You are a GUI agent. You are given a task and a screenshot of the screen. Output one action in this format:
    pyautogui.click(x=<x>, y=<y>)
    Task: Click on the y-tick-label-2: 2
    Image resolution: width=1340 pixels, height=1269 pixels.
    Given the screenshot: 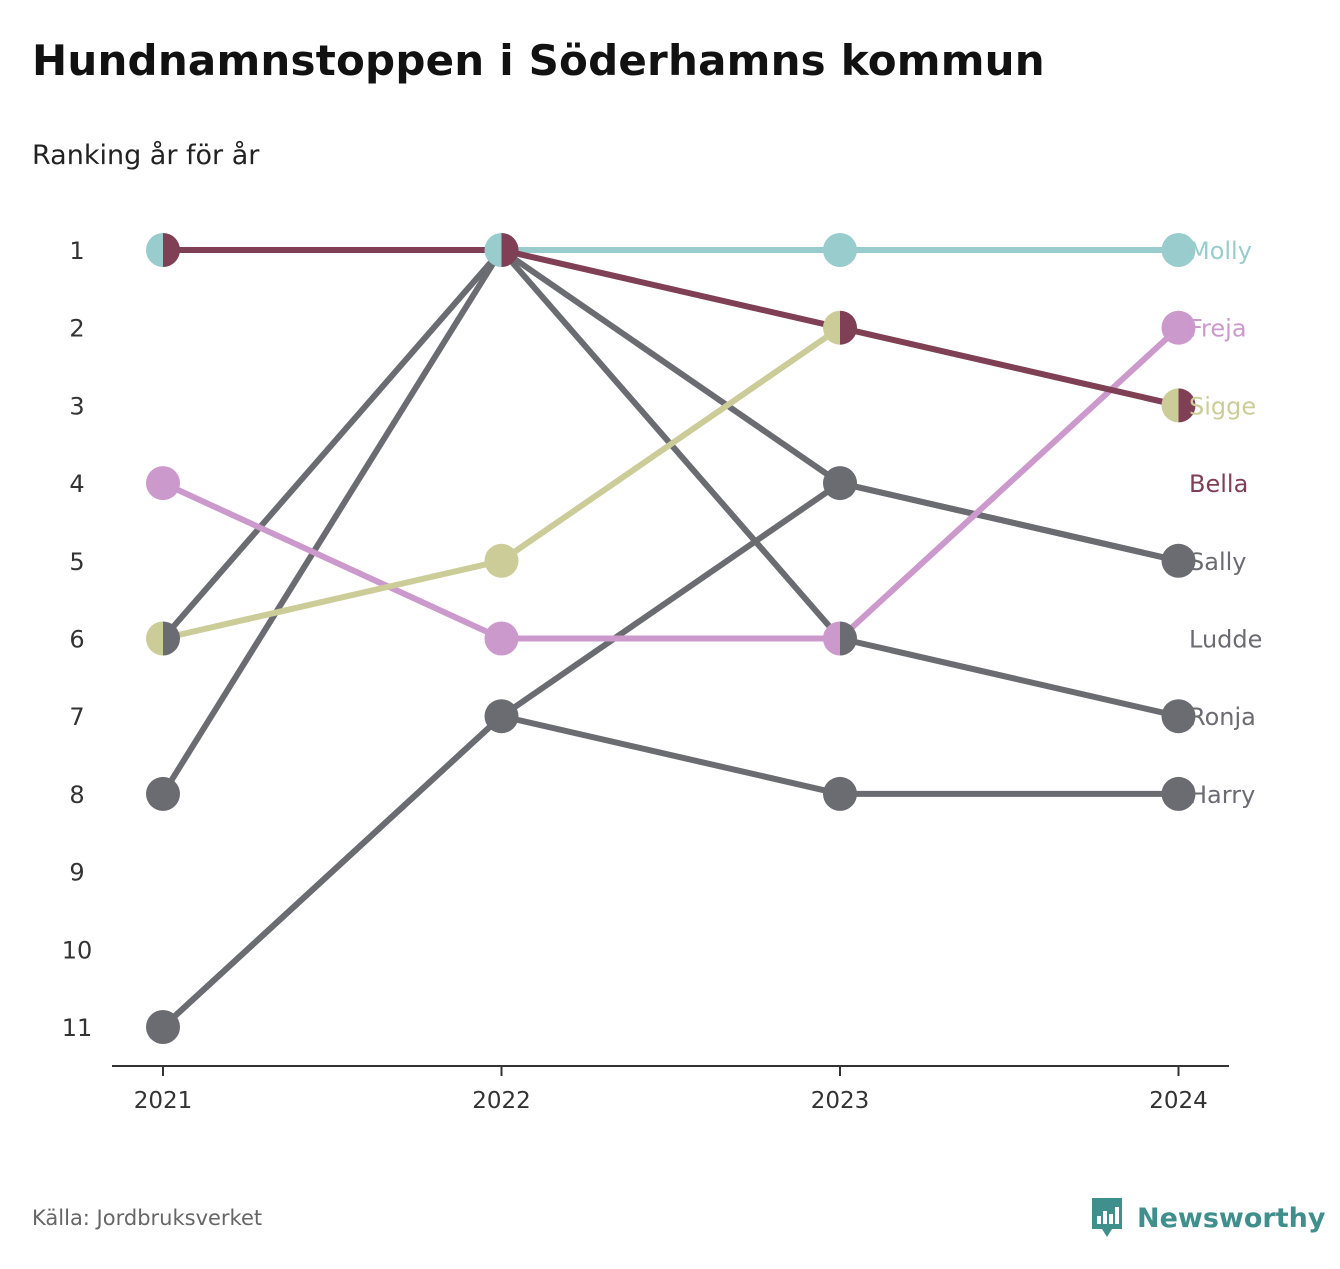 What is the action you would take?
    pyautogui.click(x=76, y=329)
    